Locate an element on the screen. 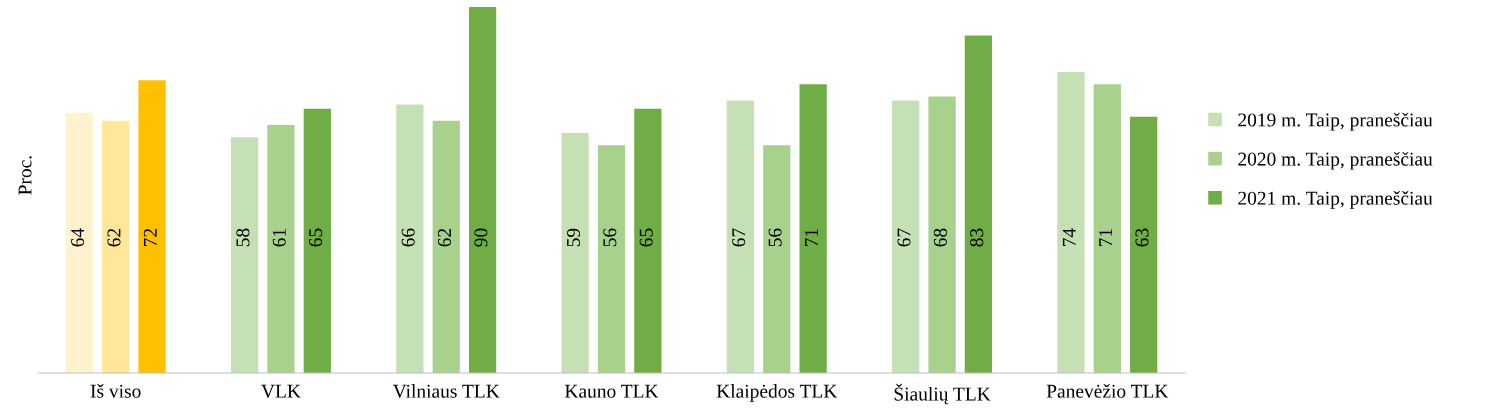 The height and width of the screenshot is (417, 1489). x-tick-label: Panevėžio TLK is located at coordinates (1107, 391).